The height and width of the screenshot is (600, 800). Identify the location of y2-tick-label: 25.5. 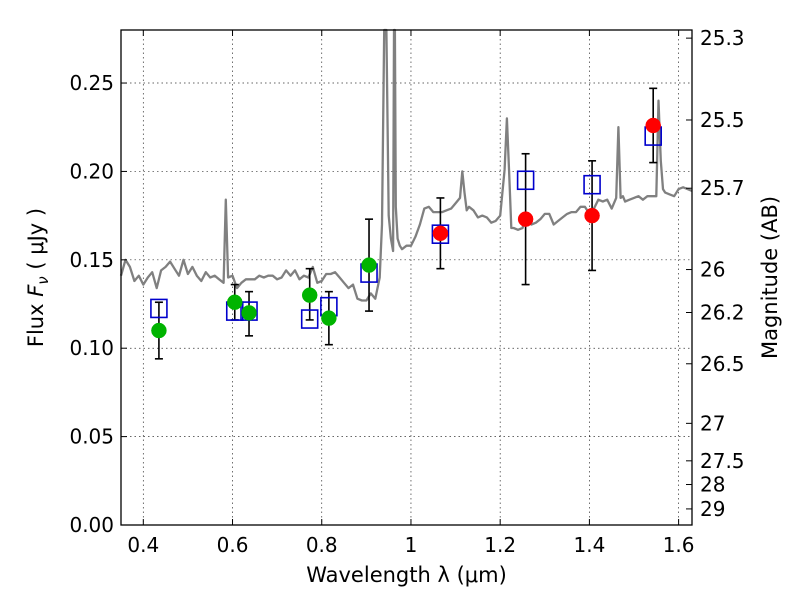
(722, 120).